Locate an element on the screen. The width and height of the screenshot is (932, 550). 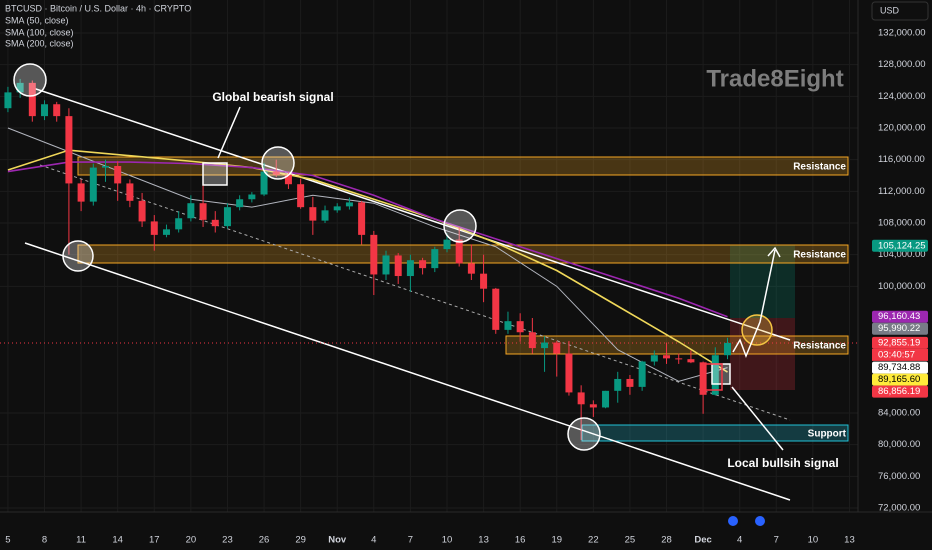
price-badge-label: 86,856.19 is located at coordinates (899, 391).